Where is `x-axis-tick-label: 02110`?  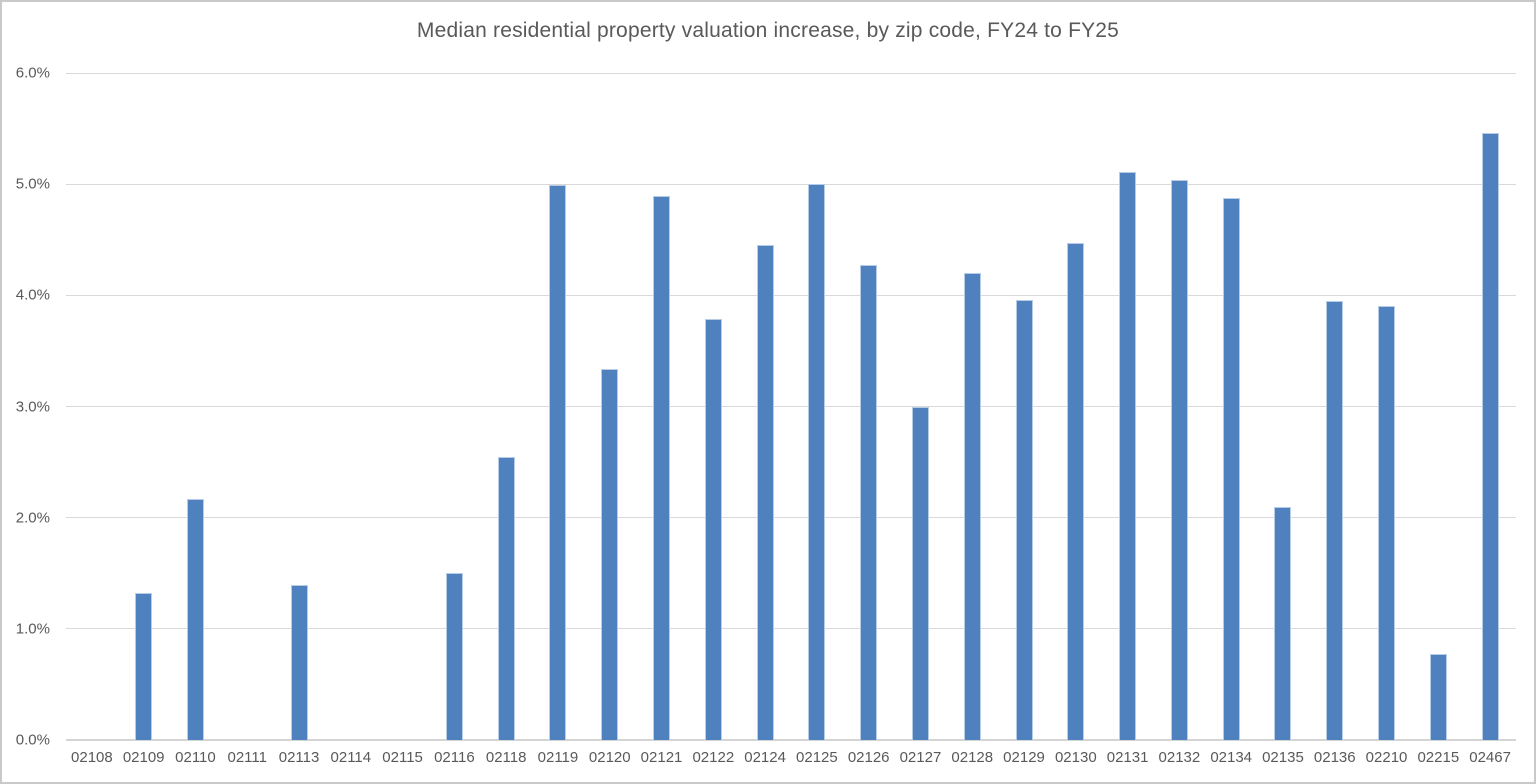
x-axis-tick-label: 02110 is located at coordinates (195, 757).